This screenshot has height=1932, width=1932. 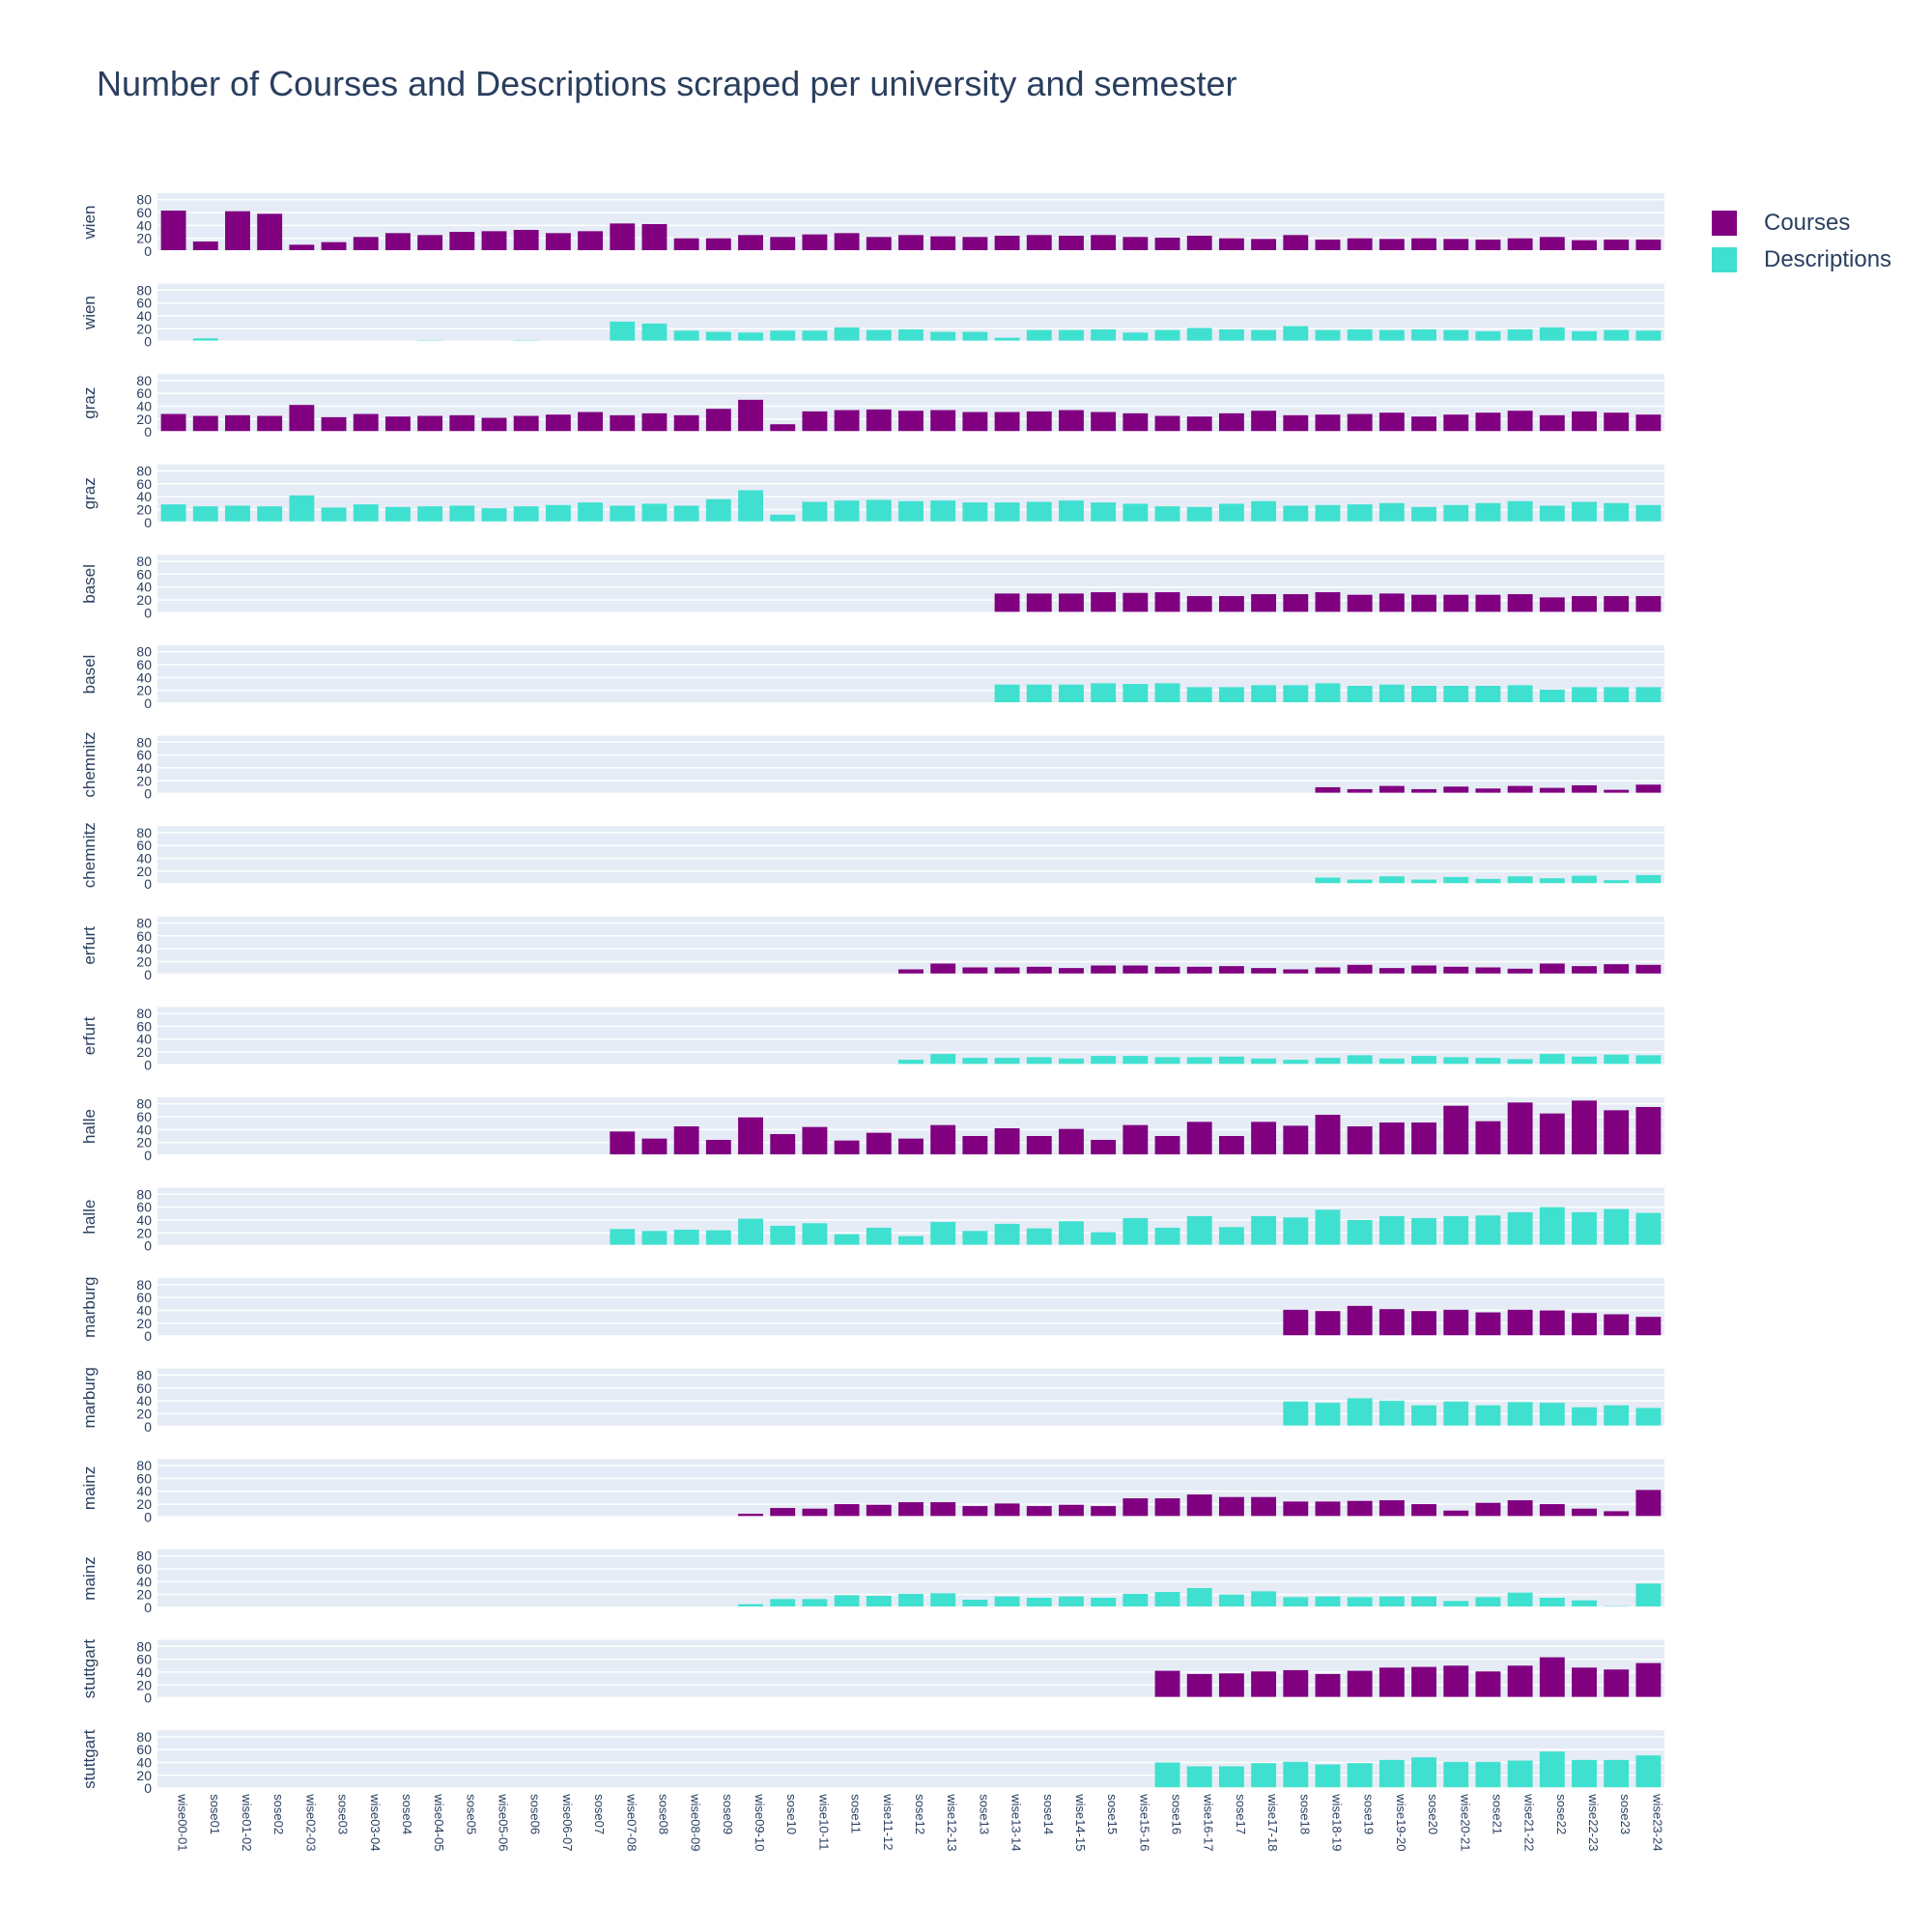 I want to click on bar-wien-sose23, so click(x=1617, y=335).